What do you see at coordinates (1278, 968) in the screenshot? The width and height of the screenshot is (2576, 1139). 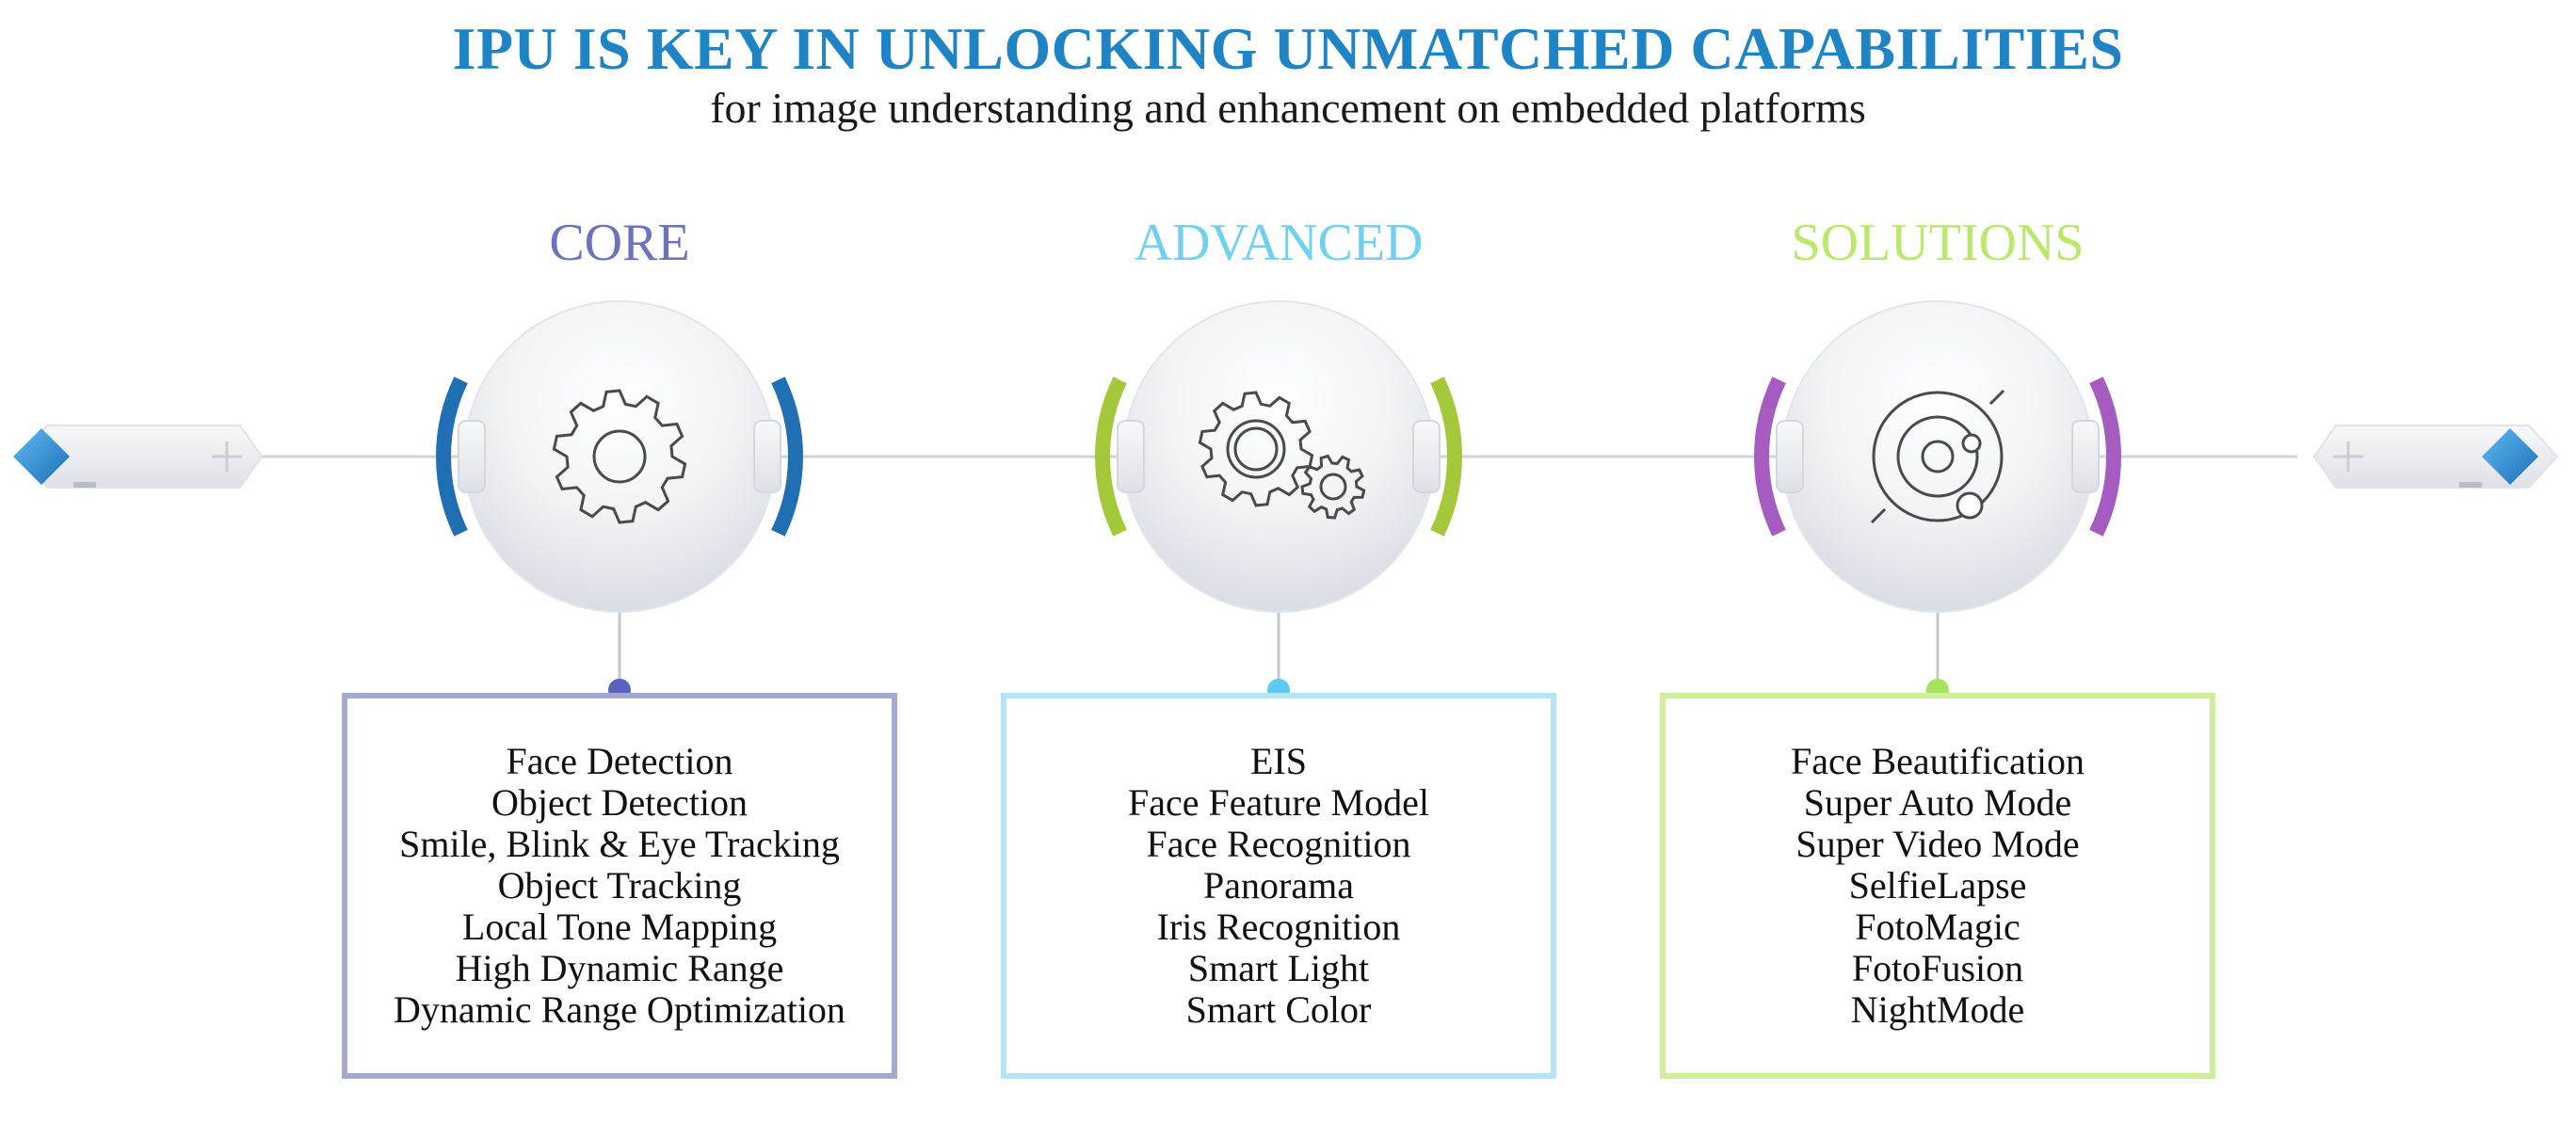 I see `list-item: Smart Light` at bounding box center [1278, 968].